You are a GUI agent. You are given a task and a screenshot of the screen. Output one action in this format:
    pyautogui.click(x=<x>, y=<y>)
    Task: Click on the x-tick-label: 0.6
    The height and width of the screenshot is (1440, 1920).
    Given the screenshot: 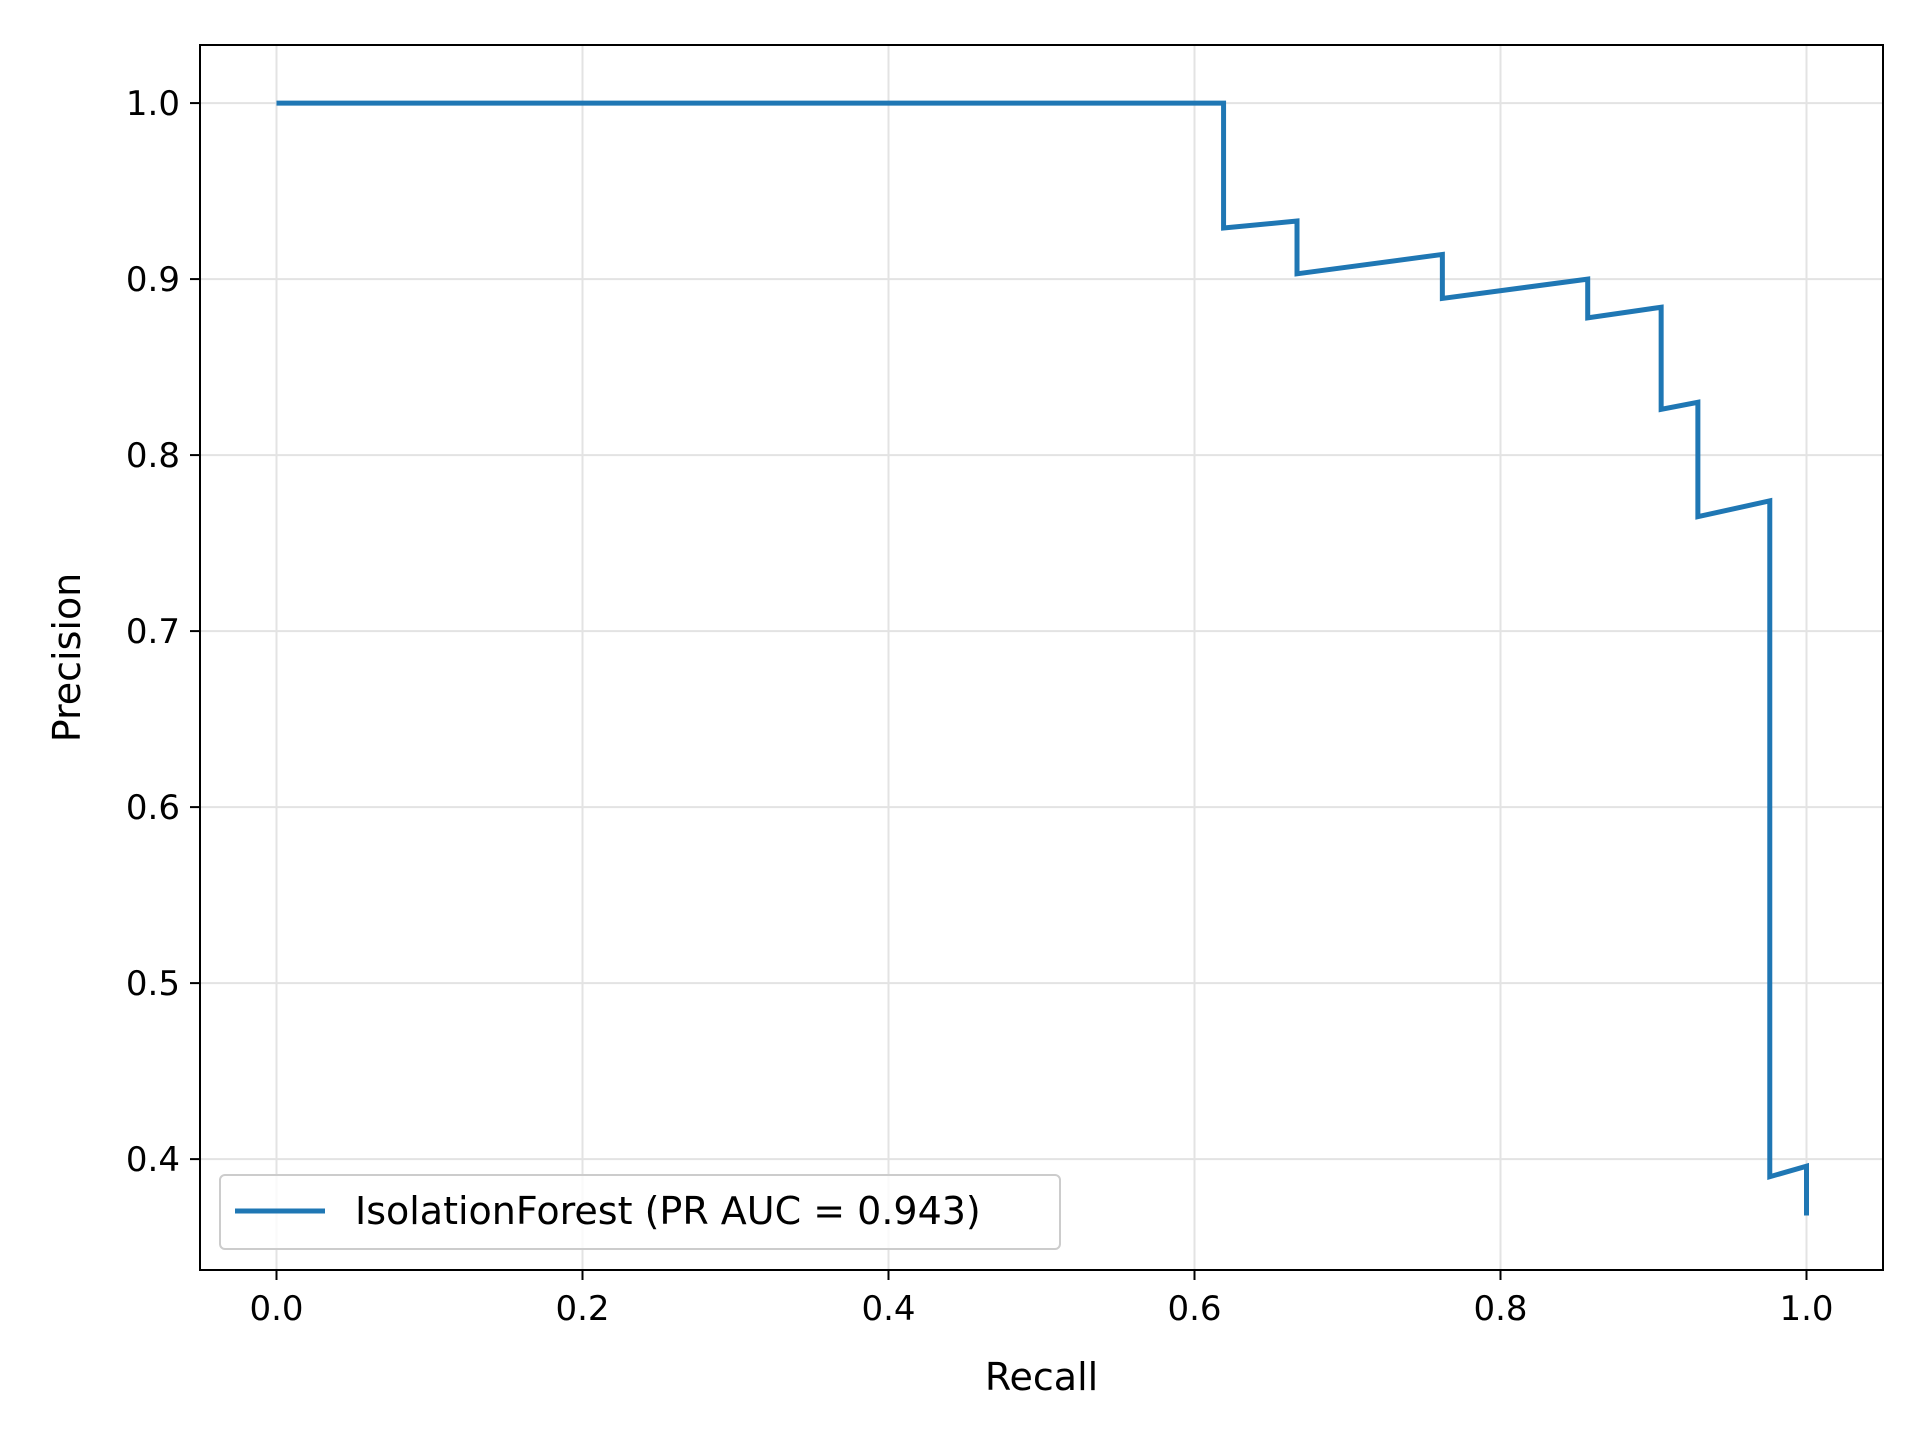 What is the action you would take?
    pyautogui.click(x=1194, y=1309)
    